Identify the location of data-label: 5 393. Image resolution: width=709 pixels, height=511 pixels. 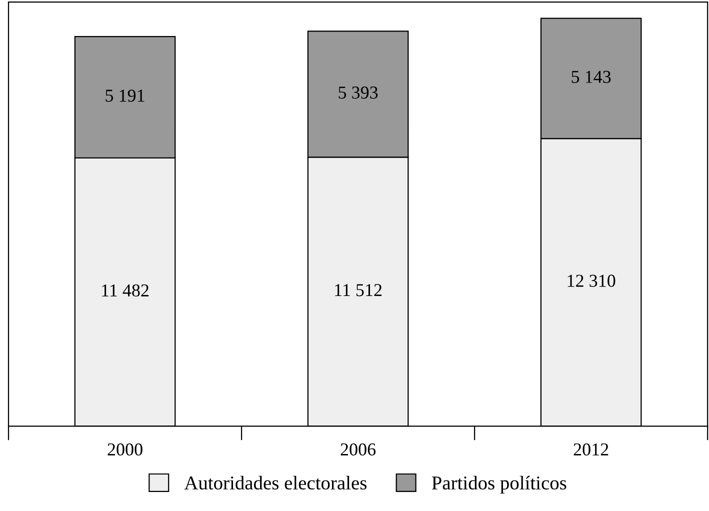
(358, 92).